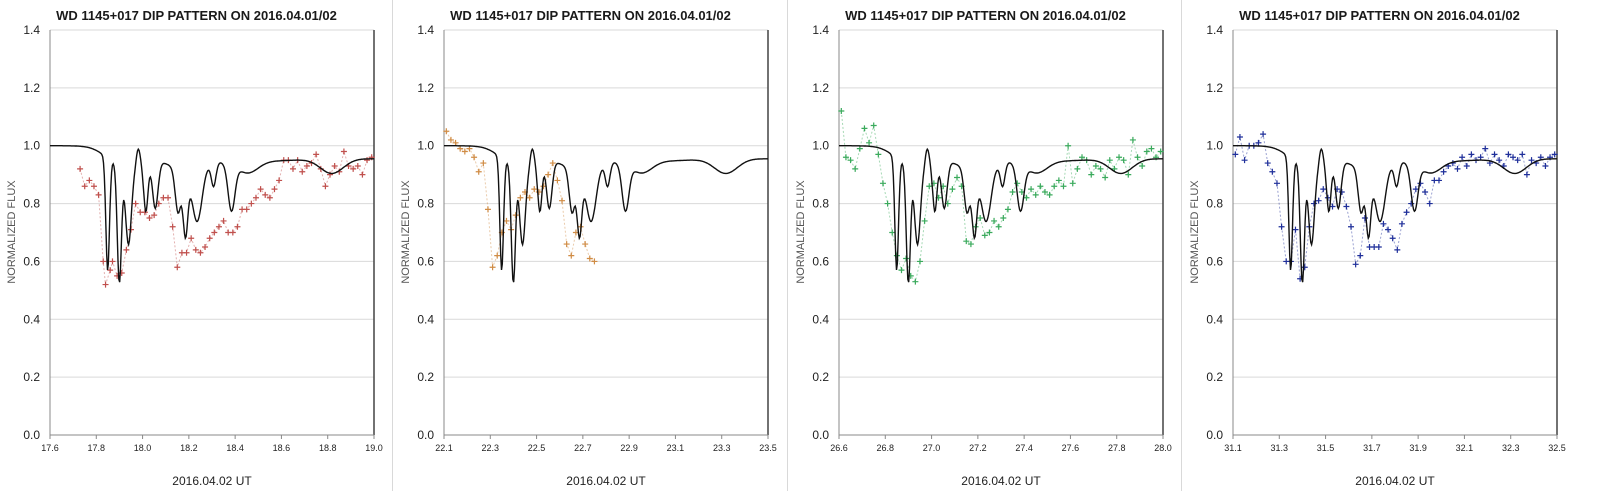  I want to click on x-tick-label: 23.5, so click(768, 448).